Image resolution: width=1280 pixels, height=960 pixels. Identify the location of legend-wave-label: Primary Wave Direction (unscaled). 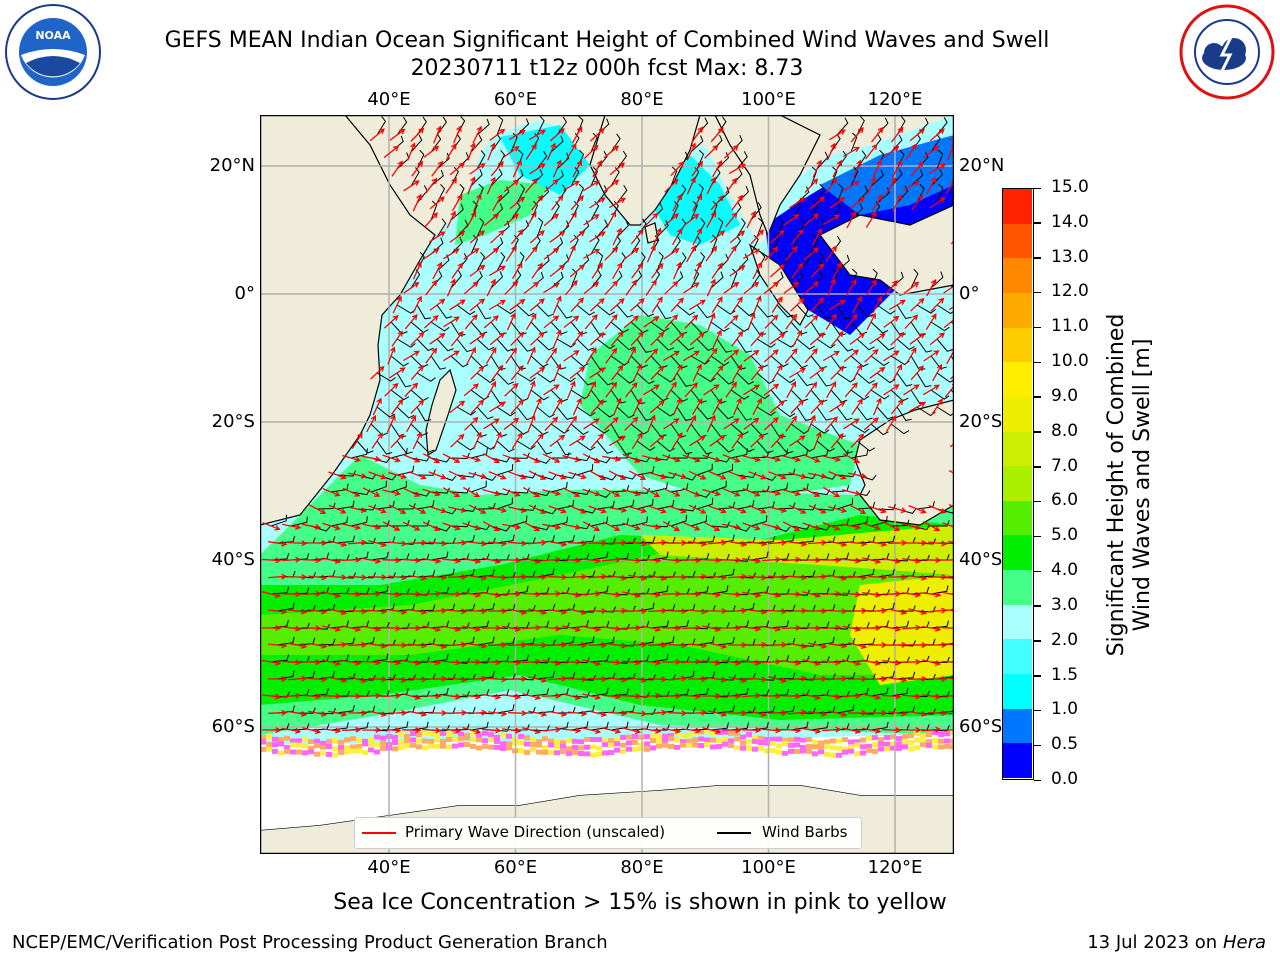
(535, 832).